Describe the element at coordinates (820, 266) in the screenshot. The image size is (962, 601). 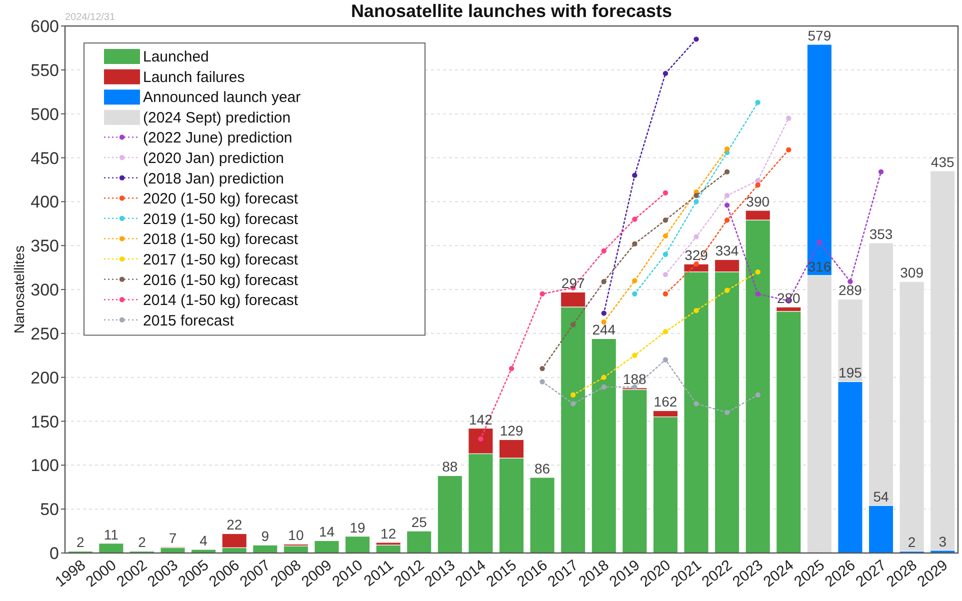
I see `data-label: 316` at that location.